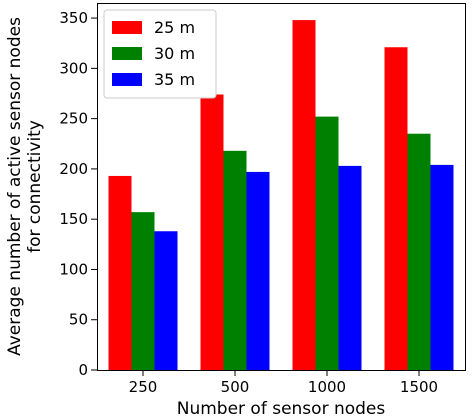  Describe the element at coordinates (73, 169) in the screenshot. I see `y-tick-label: 200` at that location.